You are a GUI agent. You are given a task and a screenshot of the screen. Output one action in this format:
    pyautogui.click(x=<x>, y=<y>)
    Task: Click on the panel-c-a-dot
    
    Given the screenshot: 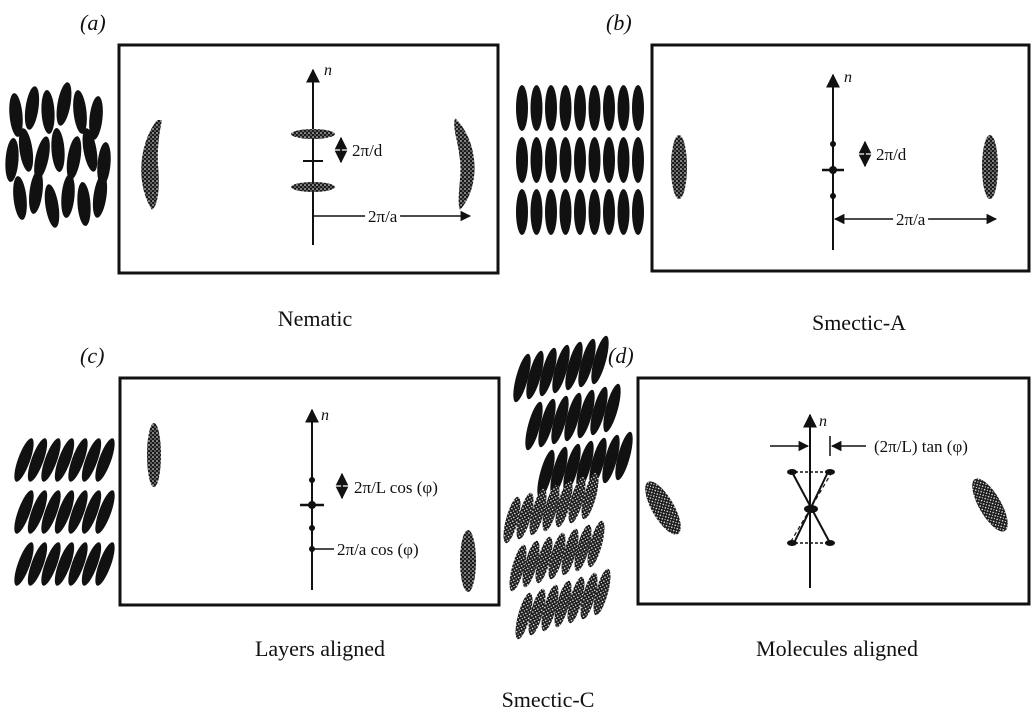 What is the action you would take?
    pyautogui.click(x=312, y=549)
    